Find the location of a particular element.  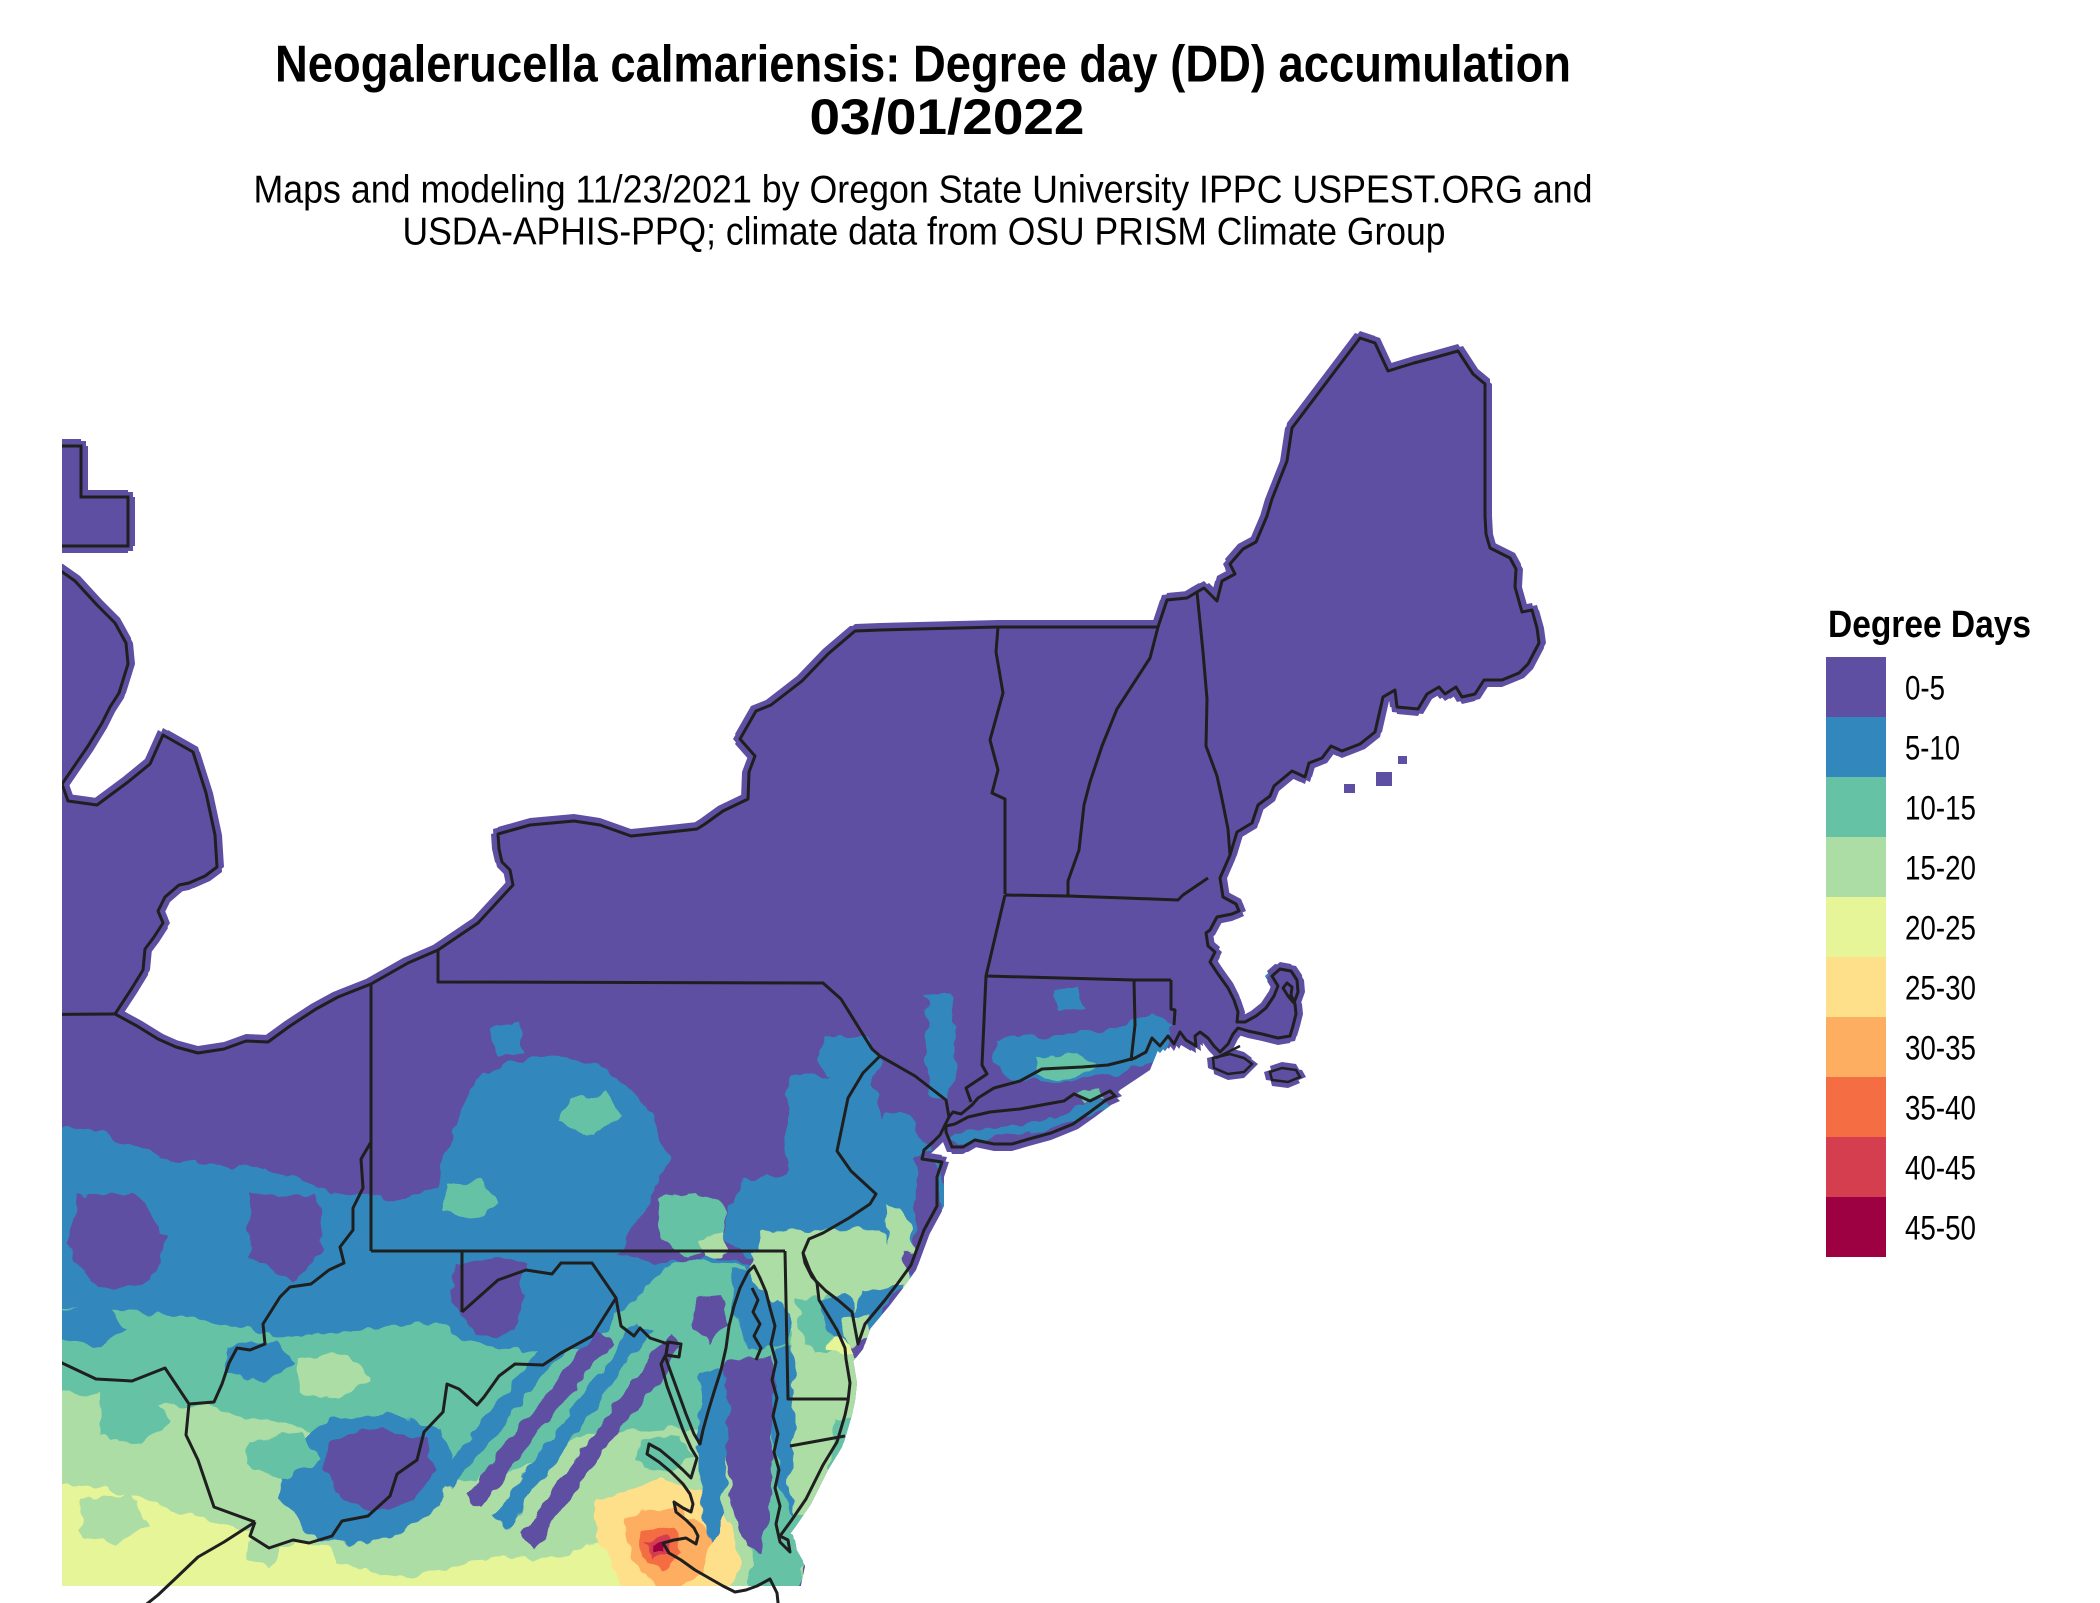

svg-text: 03/01/2022 is located at coordinates (947, 117).